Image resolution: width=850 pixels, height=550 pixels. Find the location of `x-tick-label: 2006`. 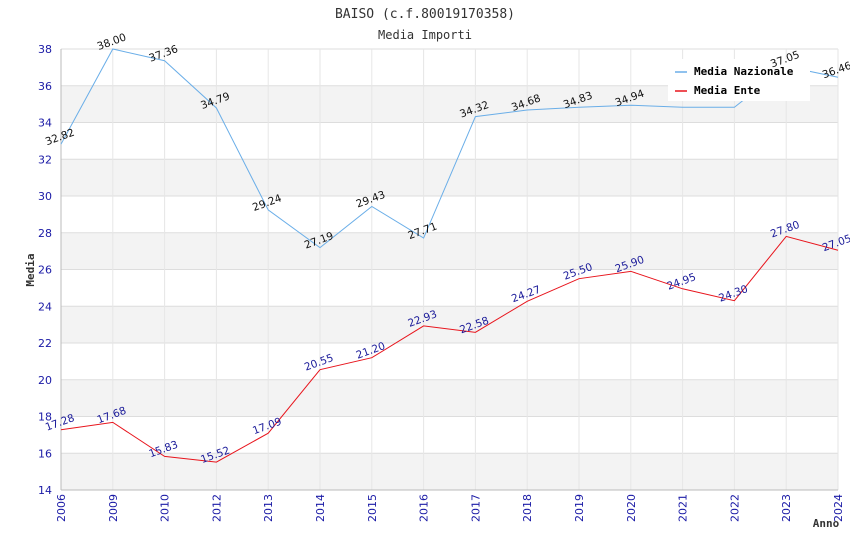

x-tick-label: 2006 is located at coordinates (61, 508).